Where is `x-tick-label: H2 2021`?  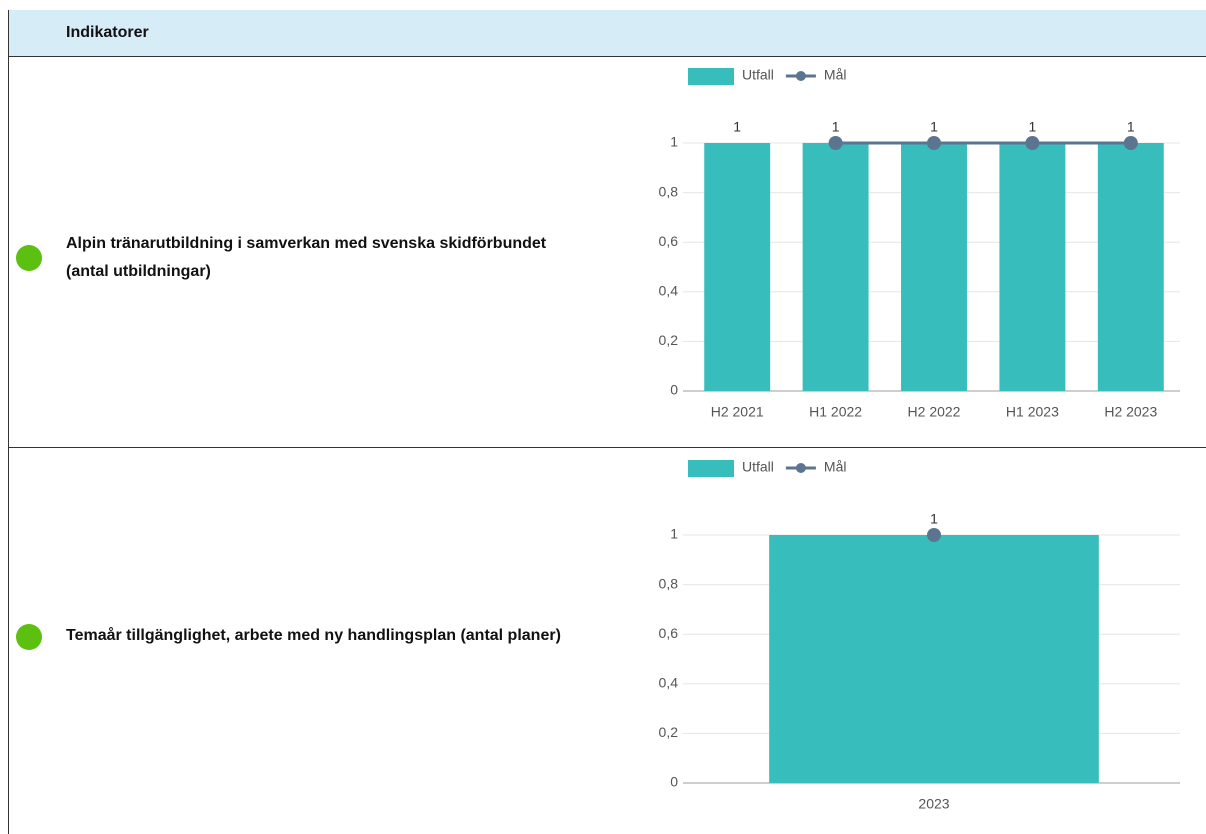 x-tick-label: H2 2021 is located at coordinates (737, 412).